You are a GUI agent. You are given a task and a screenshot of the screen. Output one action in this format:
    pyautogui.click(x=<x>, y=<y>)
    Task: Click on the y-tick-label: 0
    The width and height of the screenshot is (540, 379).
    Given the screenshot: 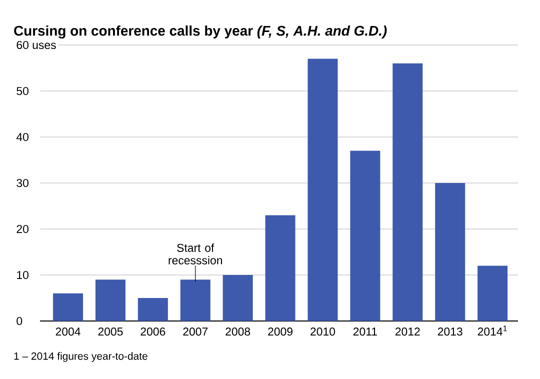 What is the action you would take?
    pyautogui.click(x=19, y=321)
    